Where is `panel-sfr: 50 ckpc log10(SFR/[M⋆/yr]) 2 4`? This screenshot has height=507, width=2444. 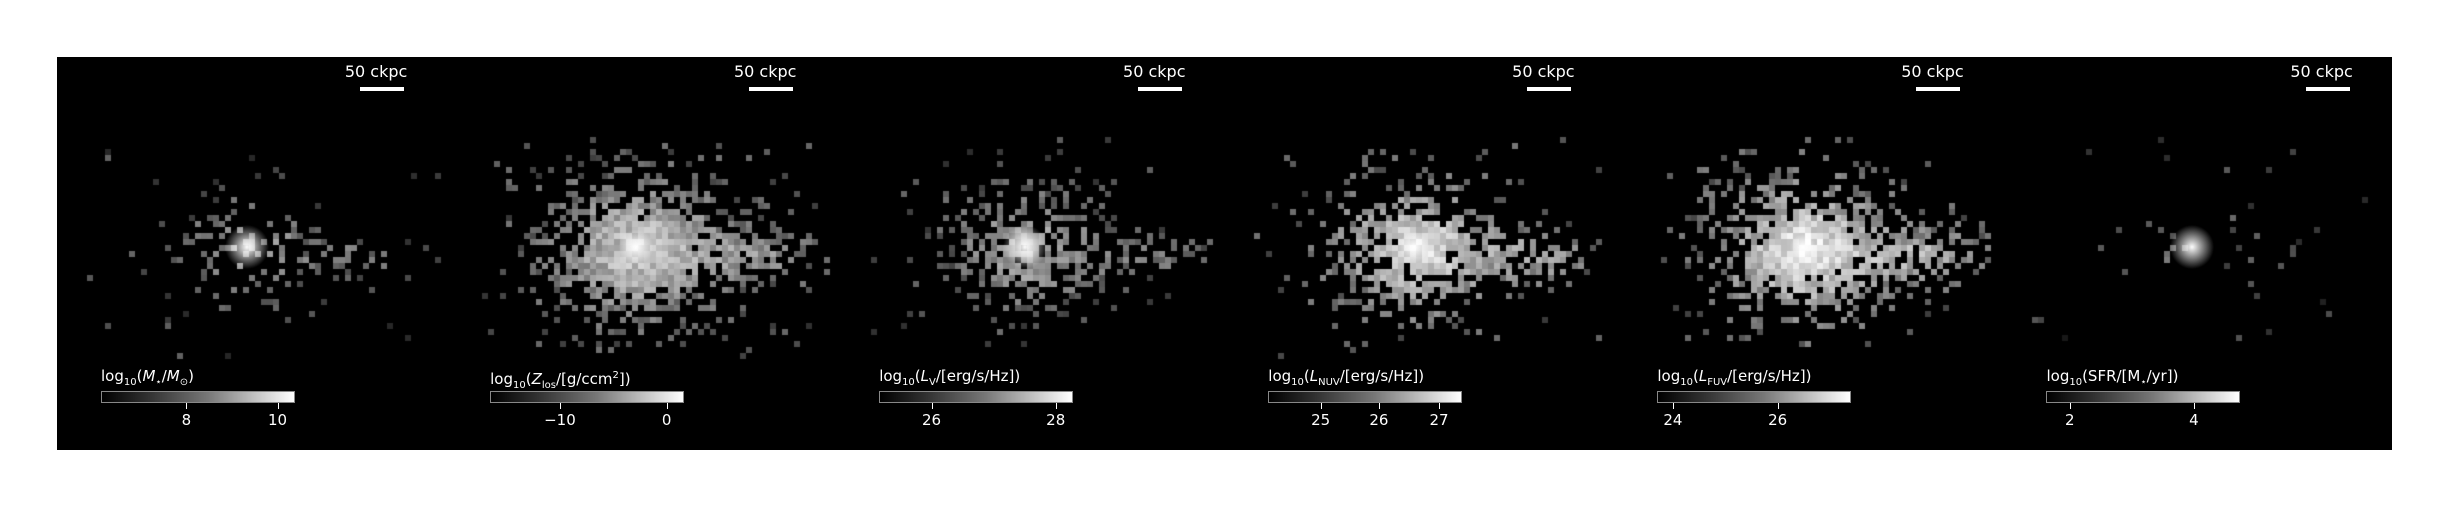
panel-sfr: 50 ckpc log10(SFR/[M⋆/yr]) 2 4 is located at coordinates (2197, 253).